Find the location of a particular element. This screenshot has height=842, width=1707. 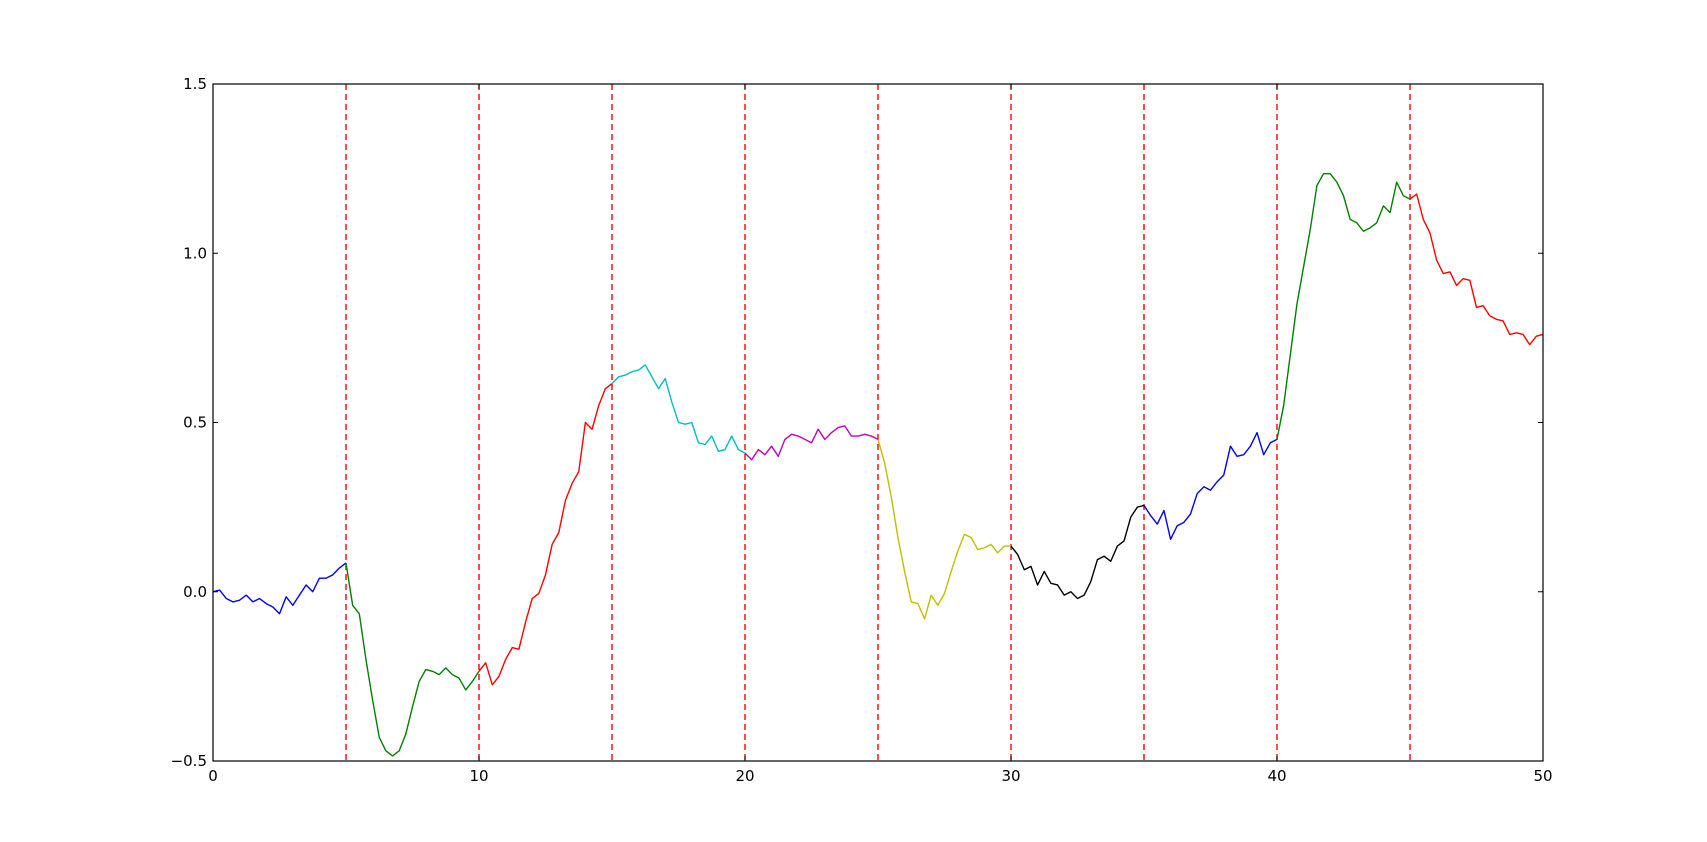

y-tick-label-3: 1.0 is located at coordinates (195, 253).